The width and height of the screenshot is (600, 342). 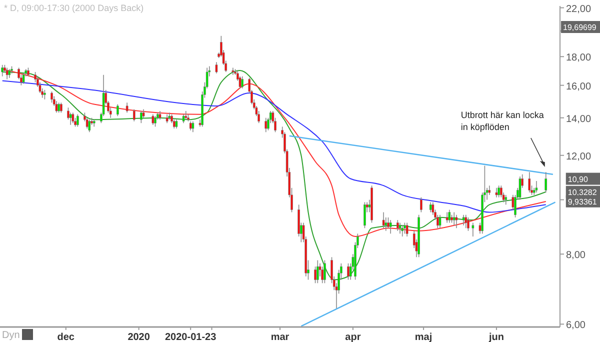 I want to click on annotation: Utbrott här kan locka in köpflöden, so click(x=502, y=121).